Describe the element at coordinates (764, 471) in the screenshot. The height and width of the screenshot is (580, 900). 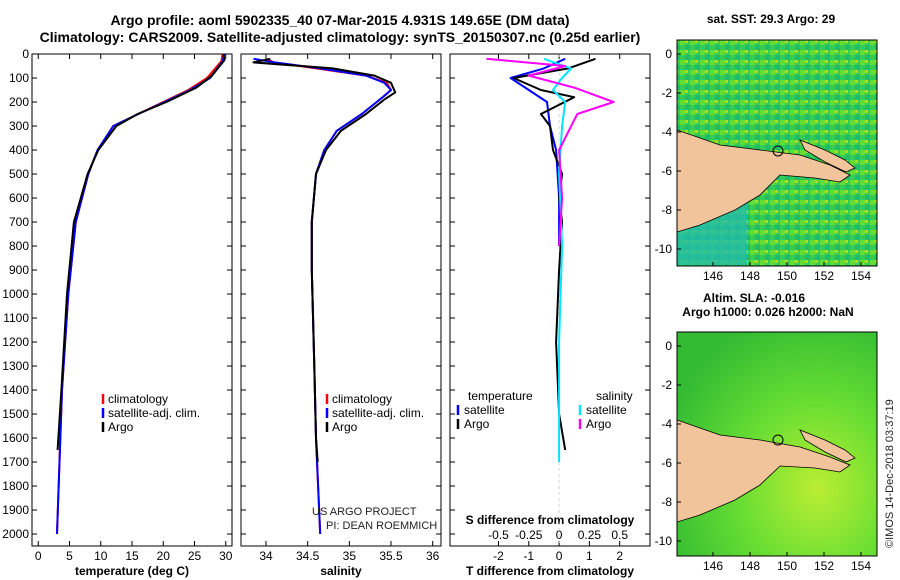
I see `sla-map-land-png` at that location.